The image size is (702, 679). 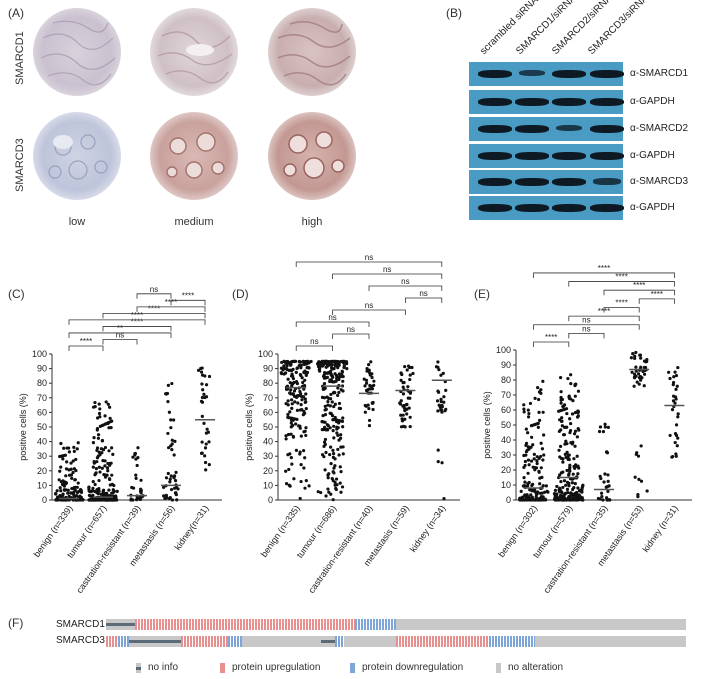 What do you see at coordinates (120, 328) in the screenshot?
I see `significance-label: **` at bounding box center [120, 328].